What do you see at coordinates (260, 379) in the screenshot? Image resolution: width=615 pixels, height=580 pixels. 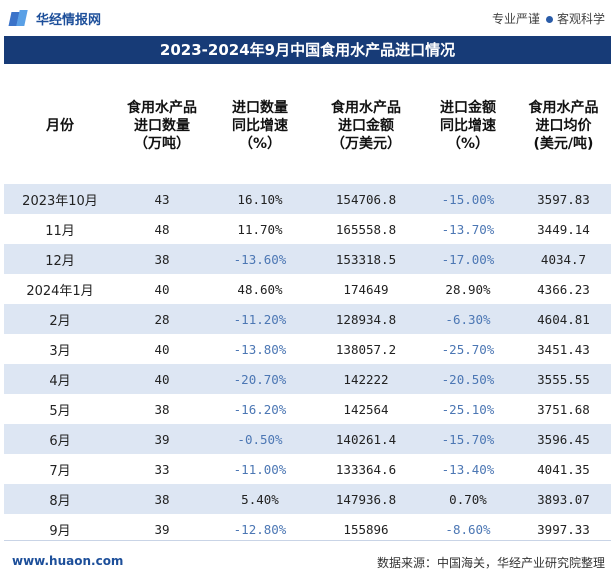 I see `table-cell: -20.70%` at bounding box center [260, 379].